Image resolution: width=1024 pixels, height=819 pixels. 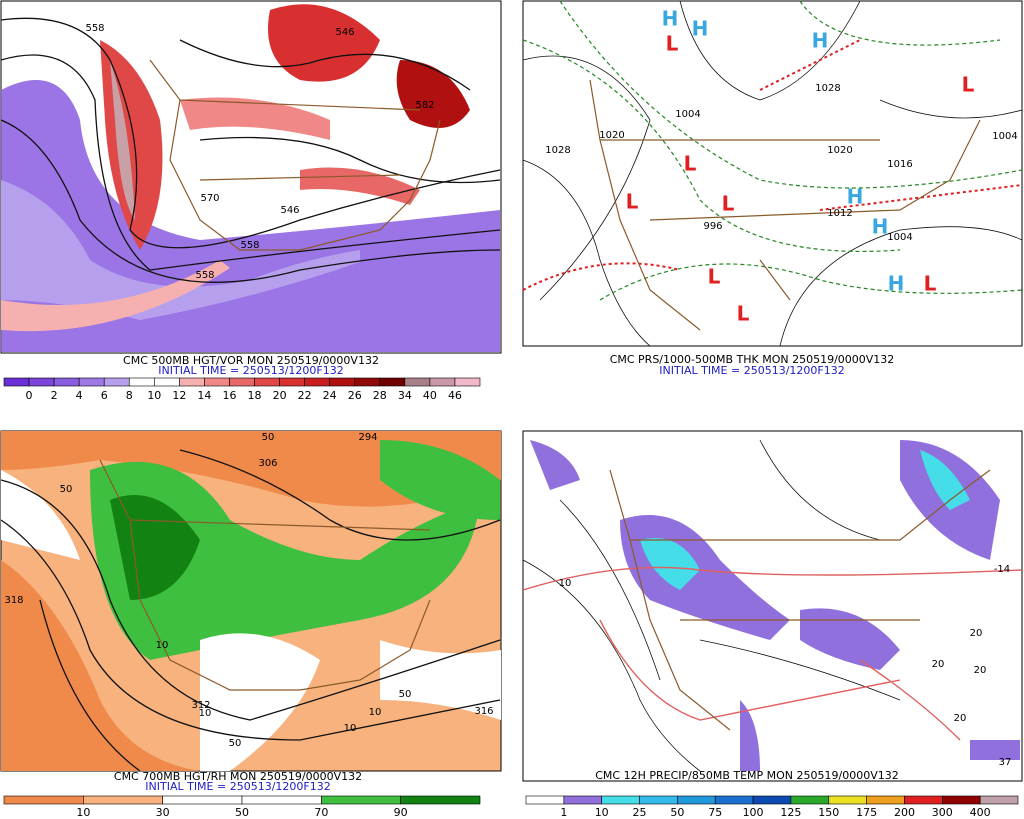 What do you see at coordinates (163, 812) in the screenshot?
I see `colorbar-label: 30` at bounding box center [163, 812].